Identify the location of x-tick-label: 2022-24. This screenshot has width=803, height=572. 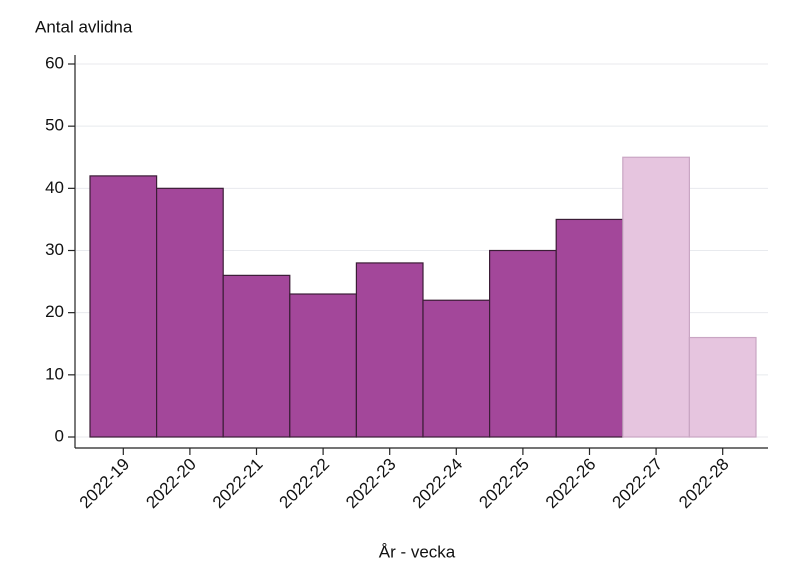
(438, 484).